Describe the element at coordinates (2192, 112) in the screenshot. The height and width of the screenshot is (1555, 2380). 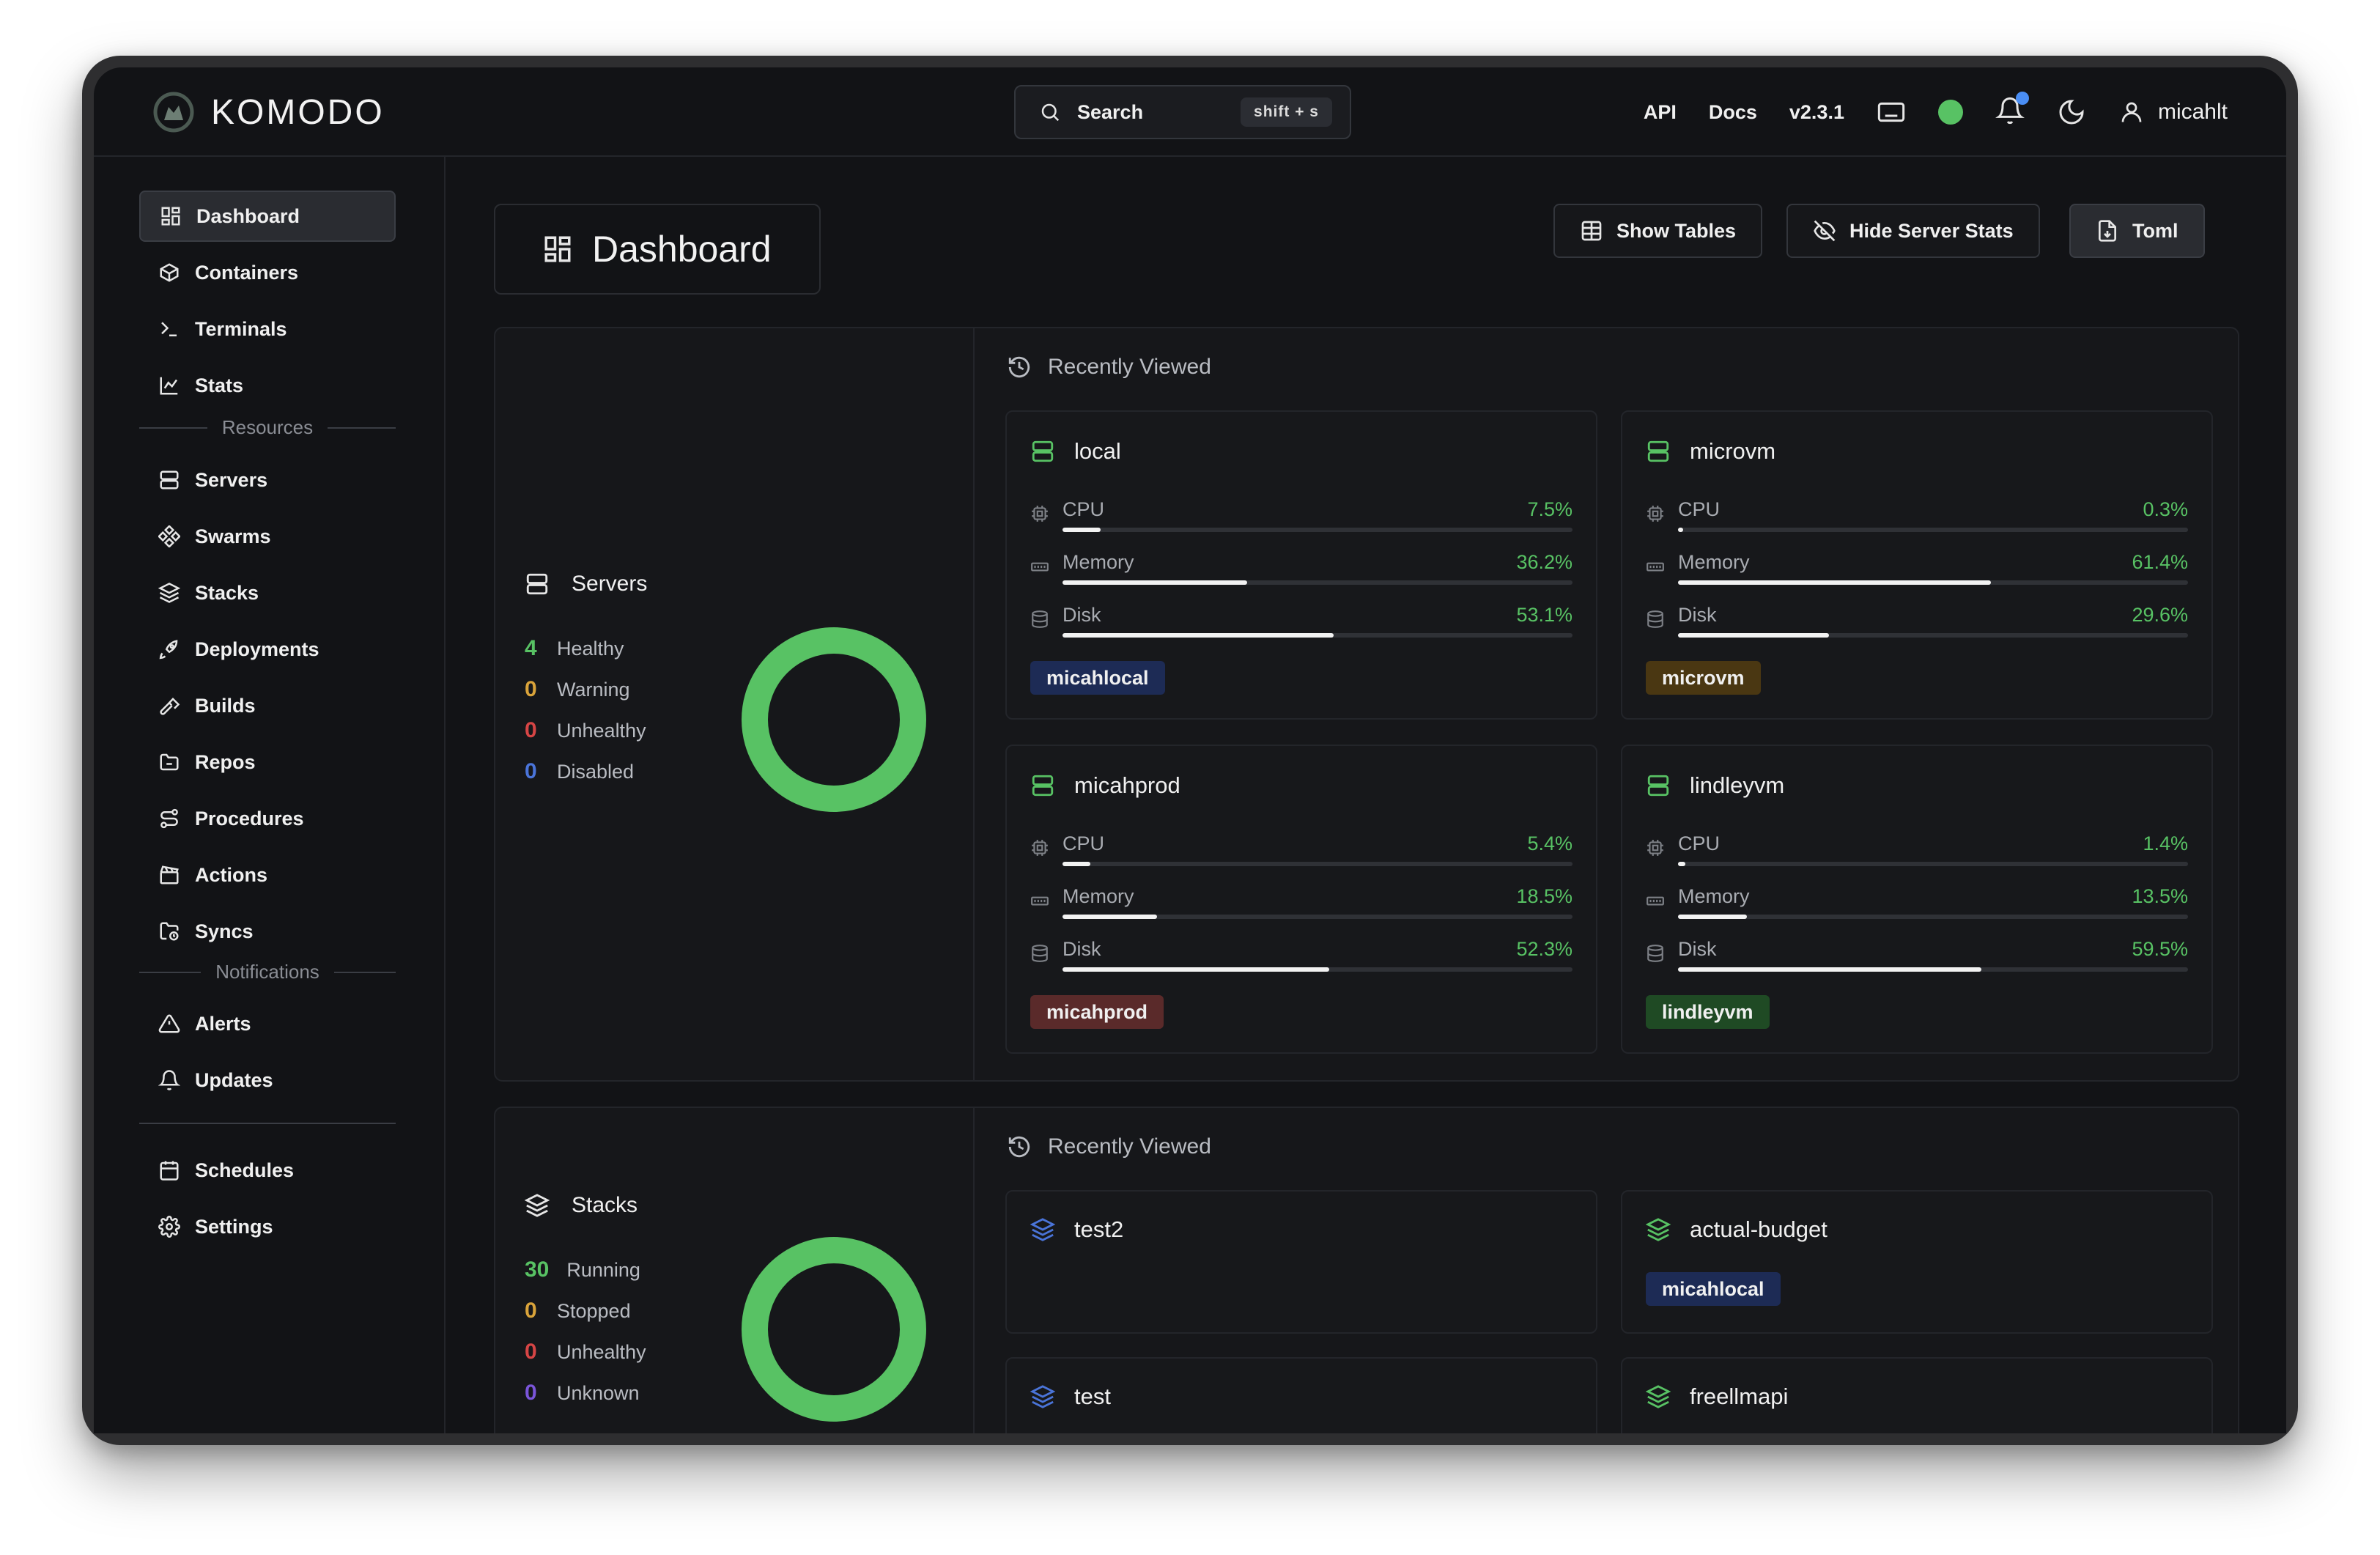
I see `username: micahlt` at that location.